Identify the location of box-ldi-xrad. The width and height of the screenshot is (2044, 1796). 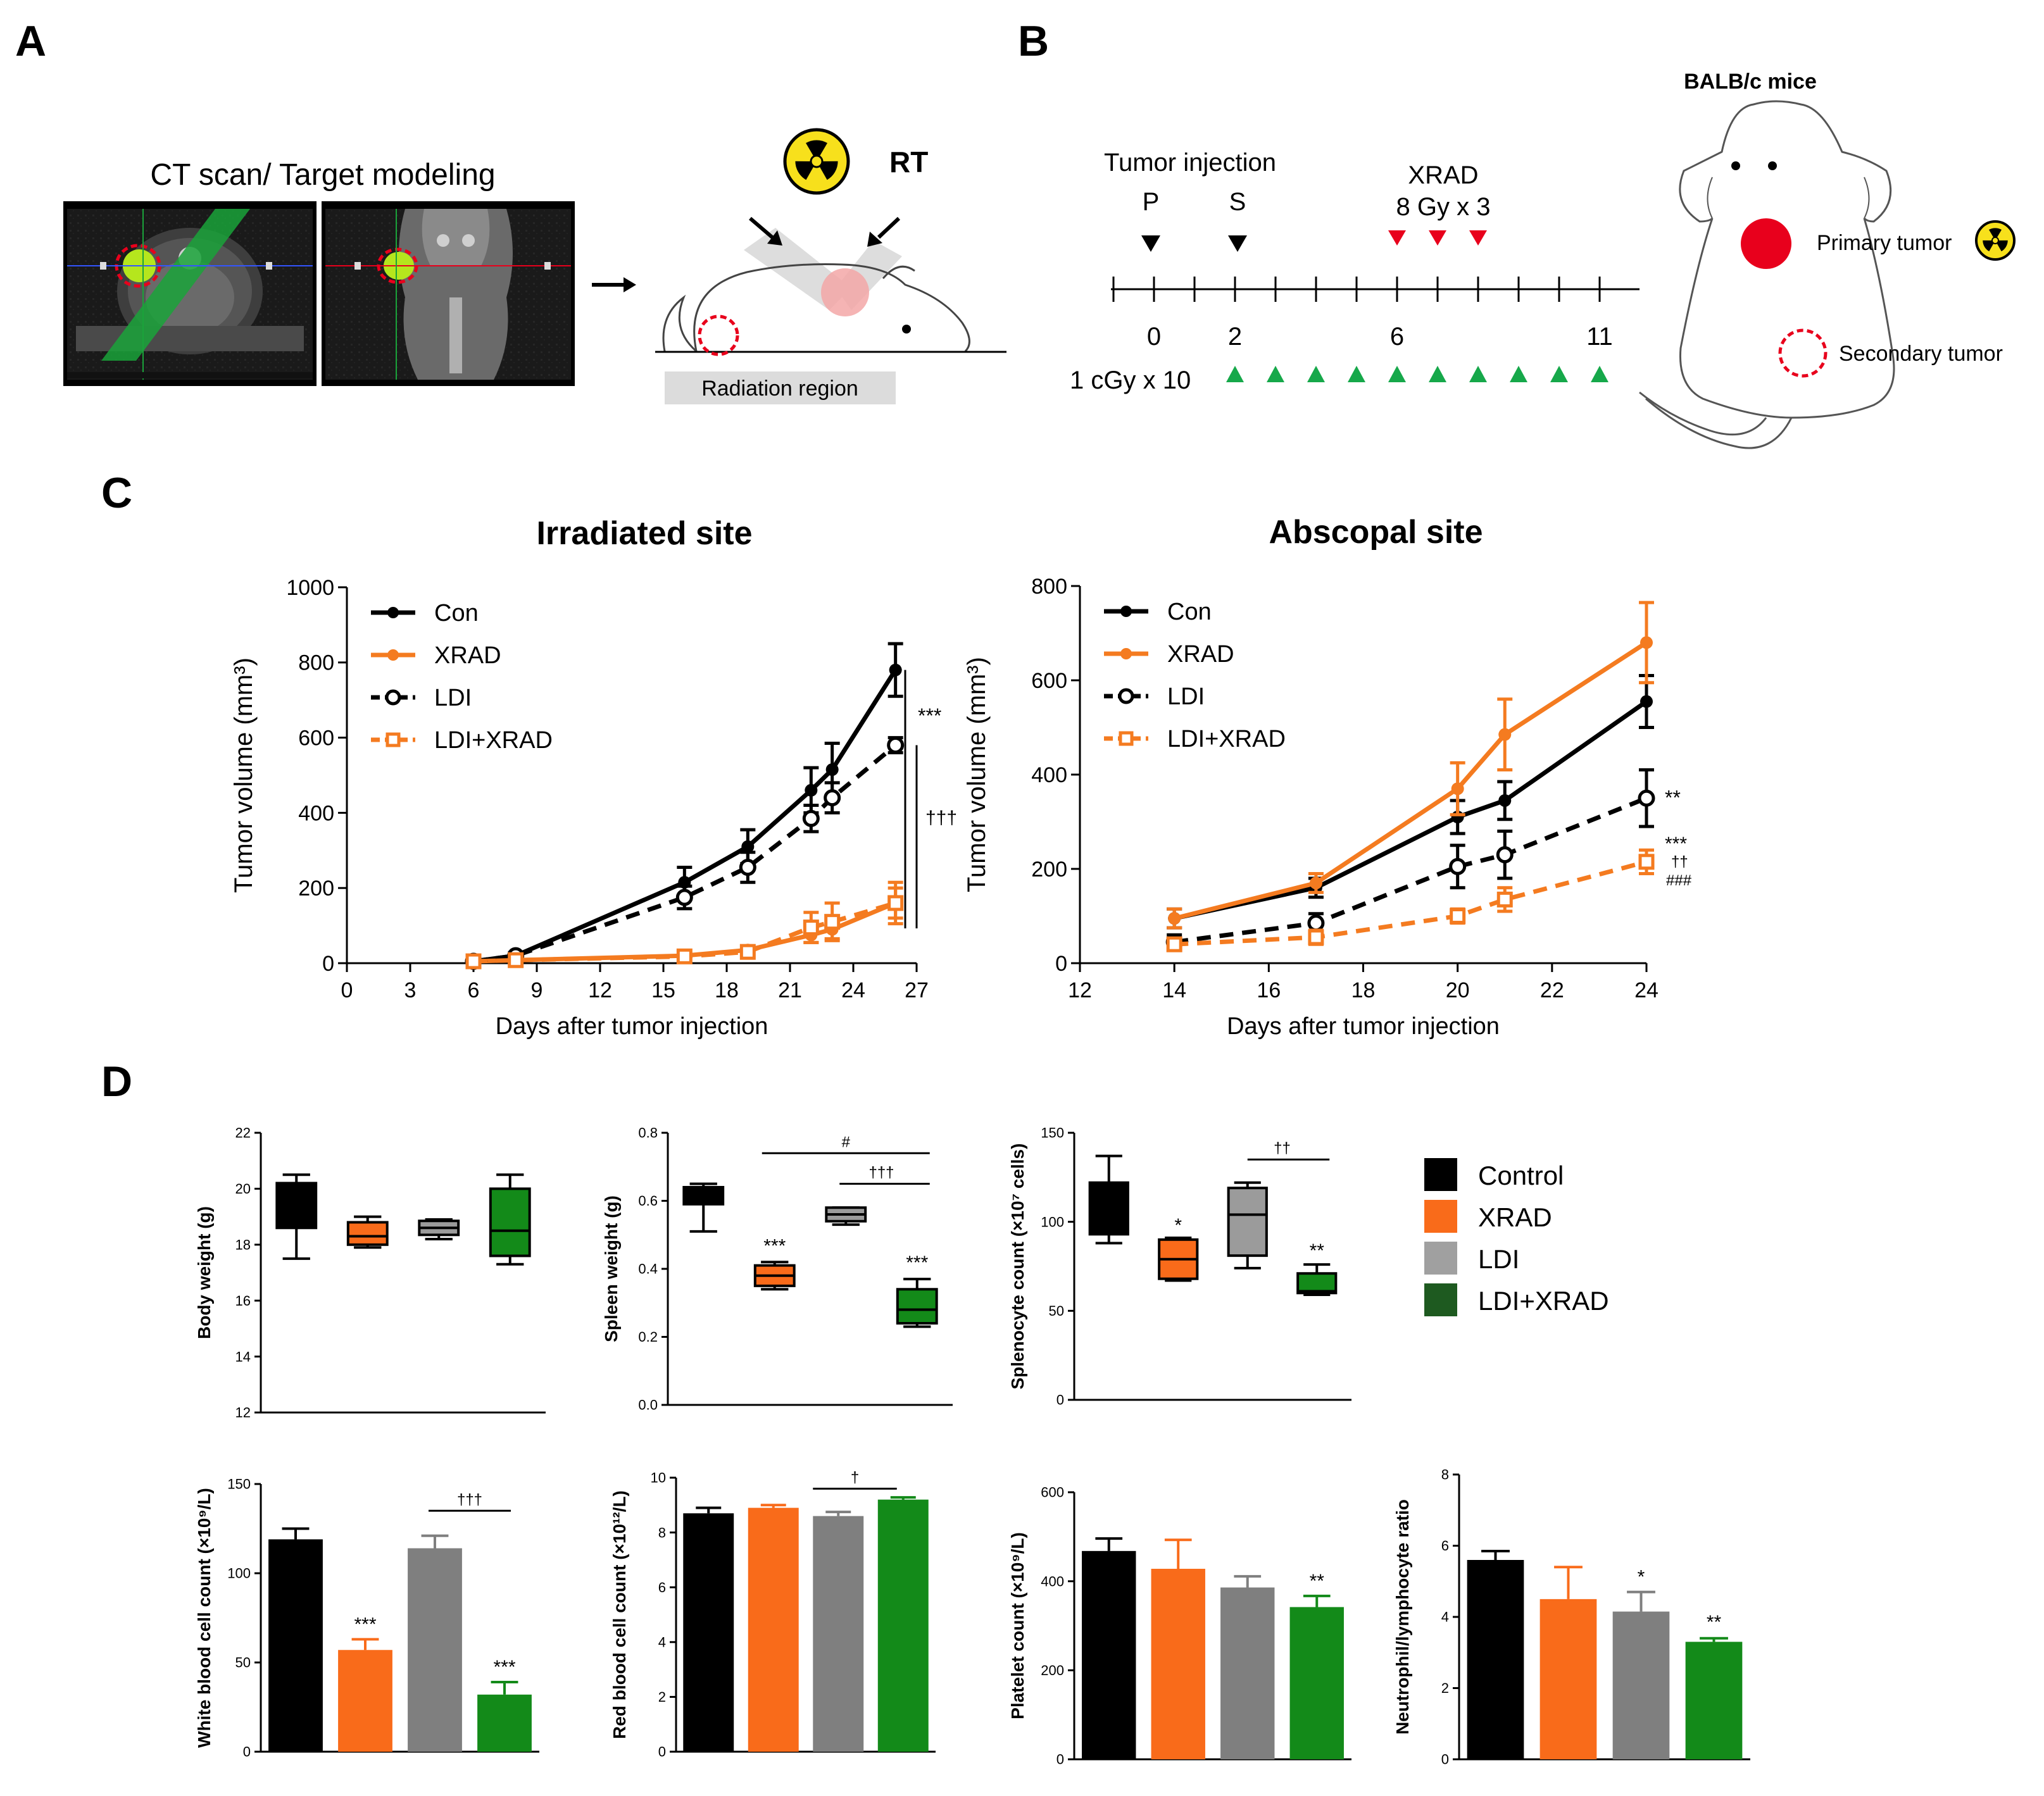
(510, 1219).